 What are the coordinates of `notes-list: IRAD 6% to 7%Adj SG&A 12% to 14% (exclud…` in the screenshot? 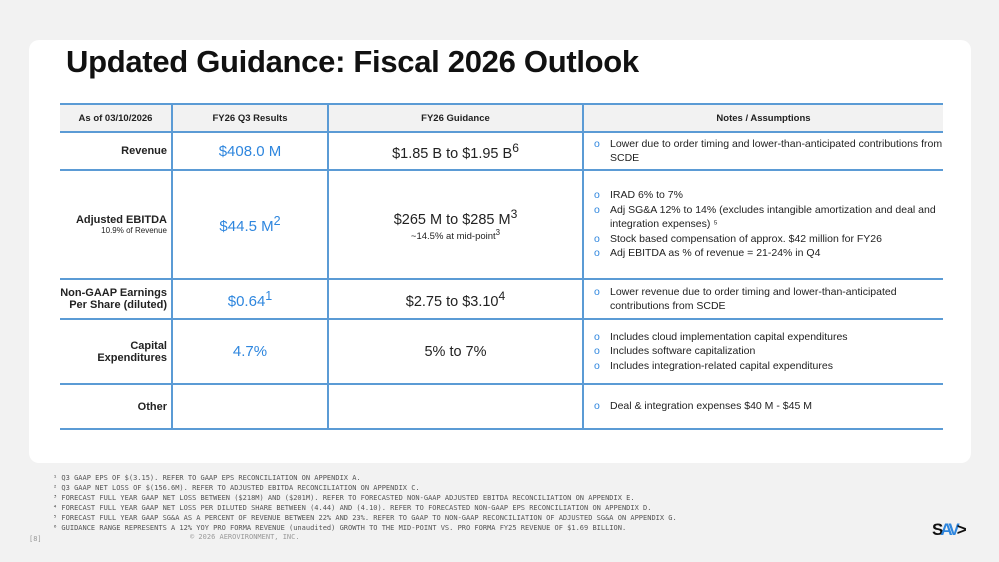 It's located at (766, 224).